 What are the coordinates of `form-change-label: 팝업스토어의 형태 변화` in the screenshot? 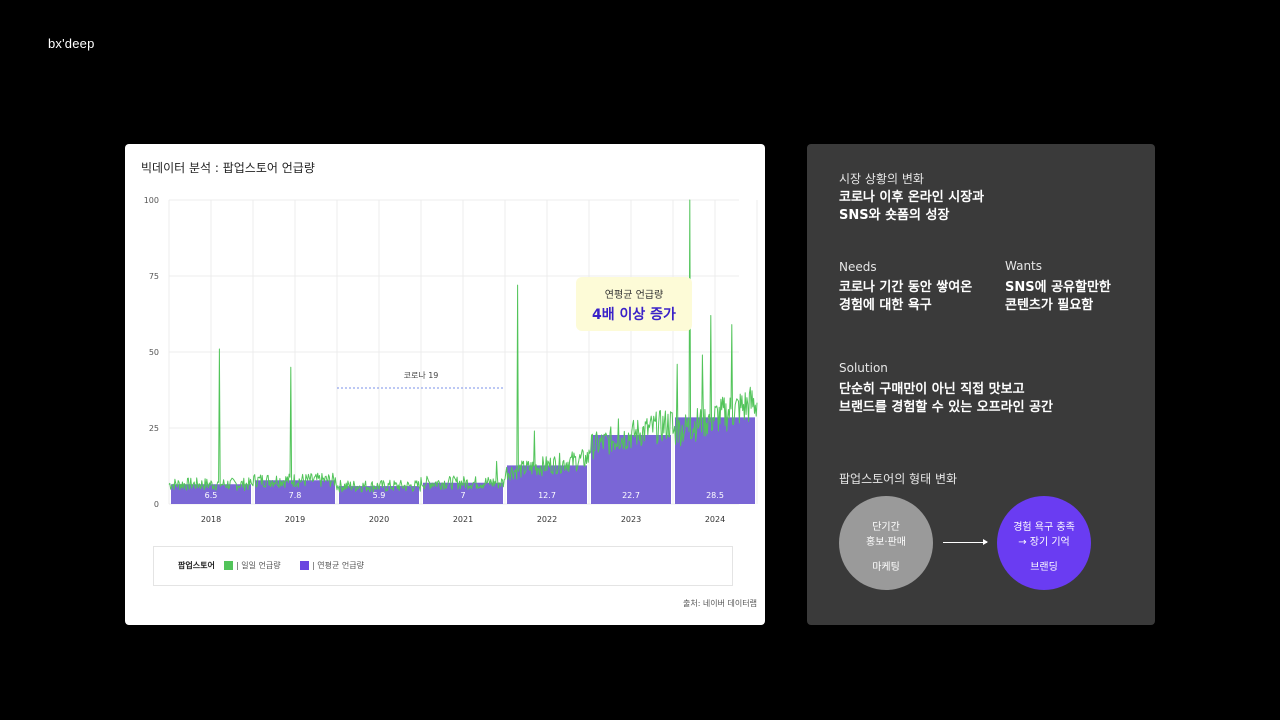 It's located at (898, 479).